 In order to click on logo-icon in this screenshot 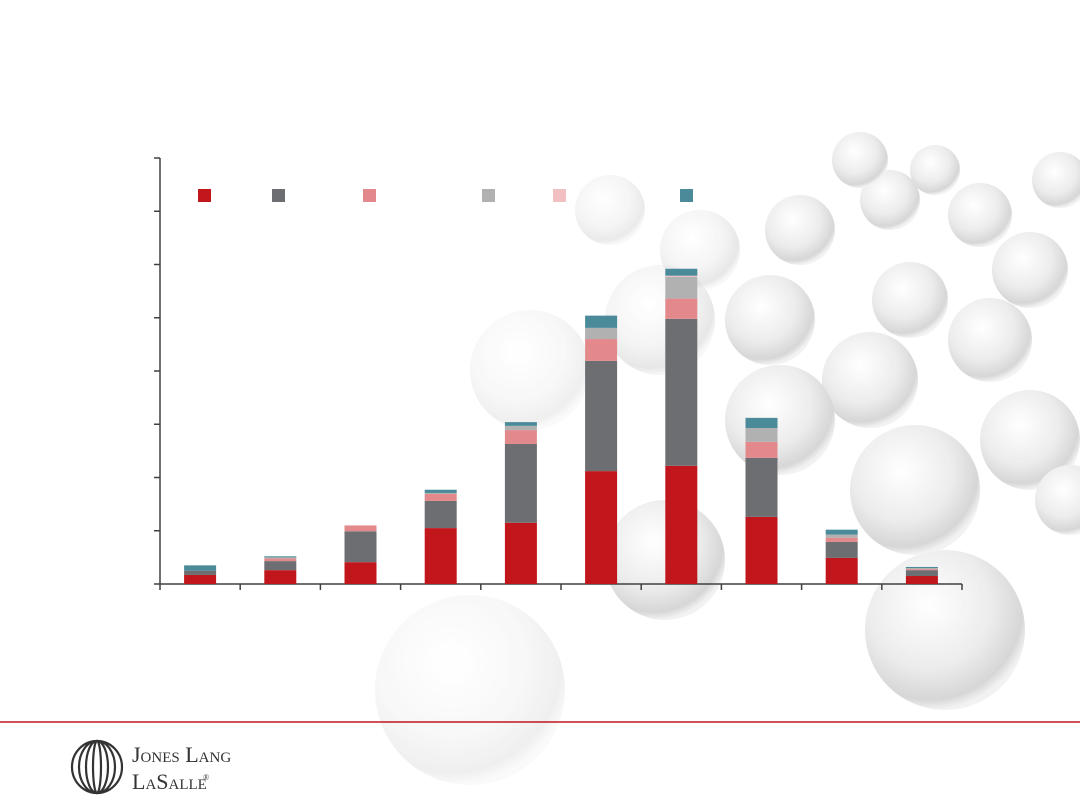, I will do `click(97, 767)`.